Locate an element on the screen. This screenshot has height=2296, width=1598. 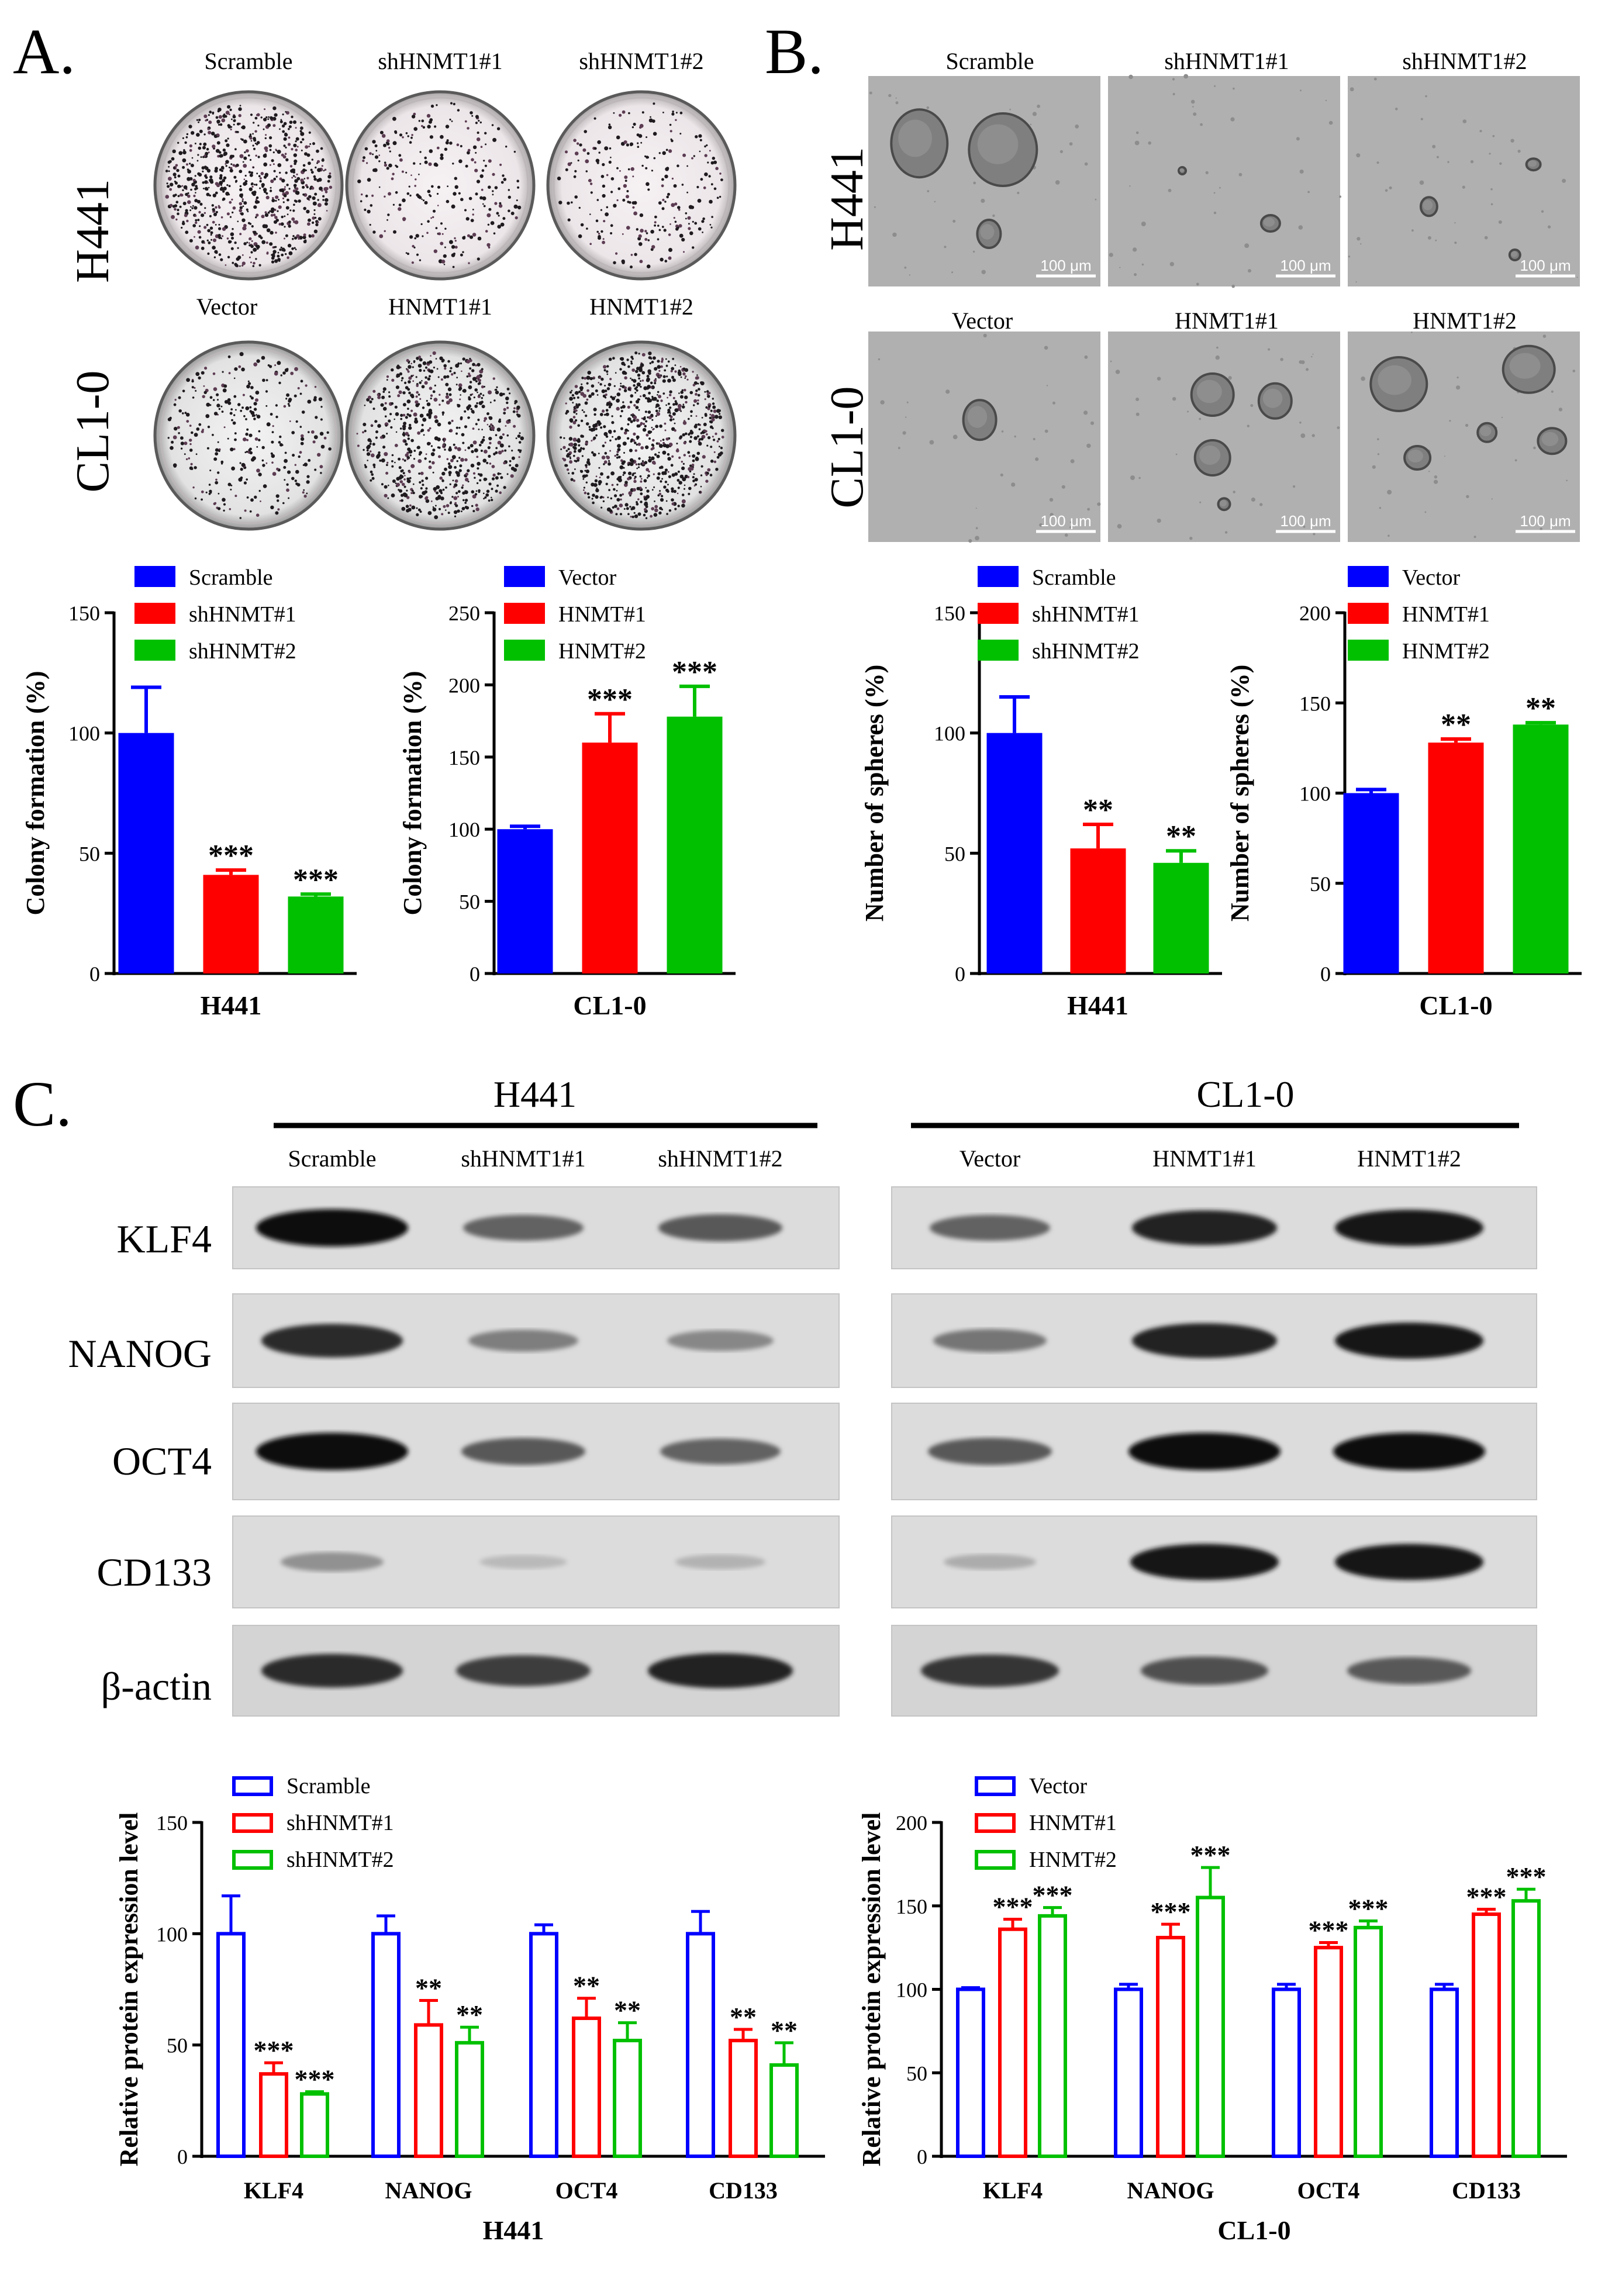
x-axis-label: H441 is located at coordinates (231, 1005).